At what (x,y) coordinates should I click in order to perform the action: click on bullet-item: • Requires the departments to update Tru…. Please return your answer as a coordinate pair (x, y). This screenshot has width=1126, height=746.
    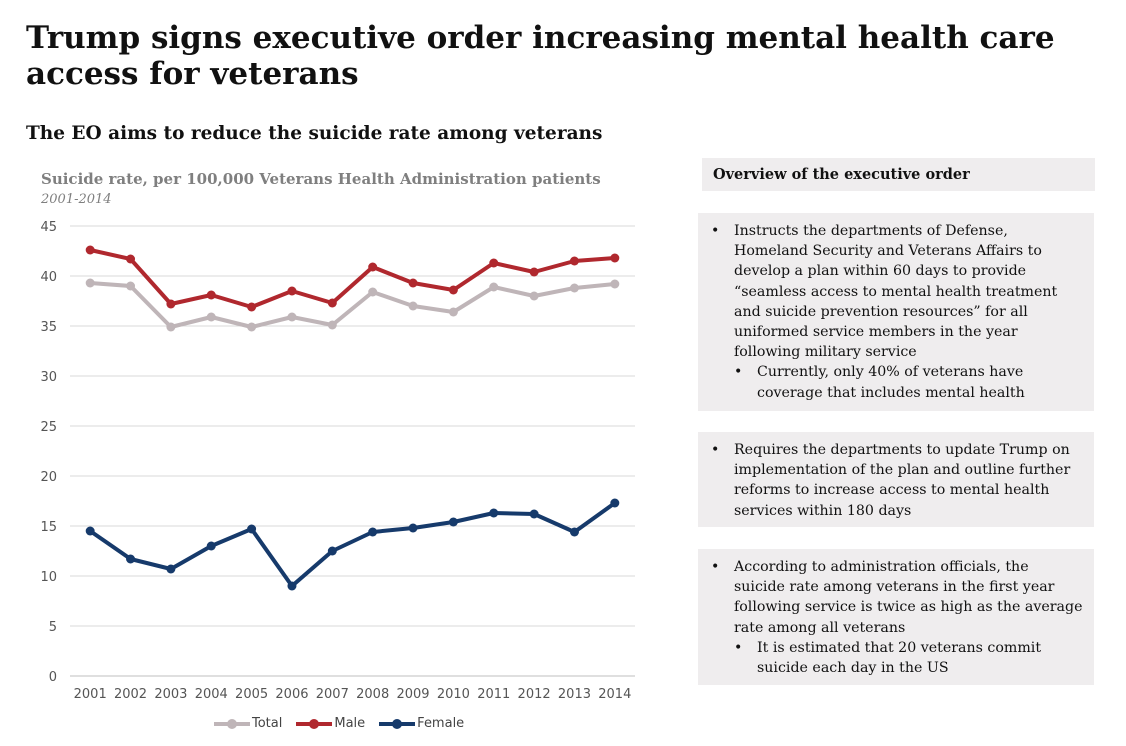
    Looking at the image, I should click on (897, 480).